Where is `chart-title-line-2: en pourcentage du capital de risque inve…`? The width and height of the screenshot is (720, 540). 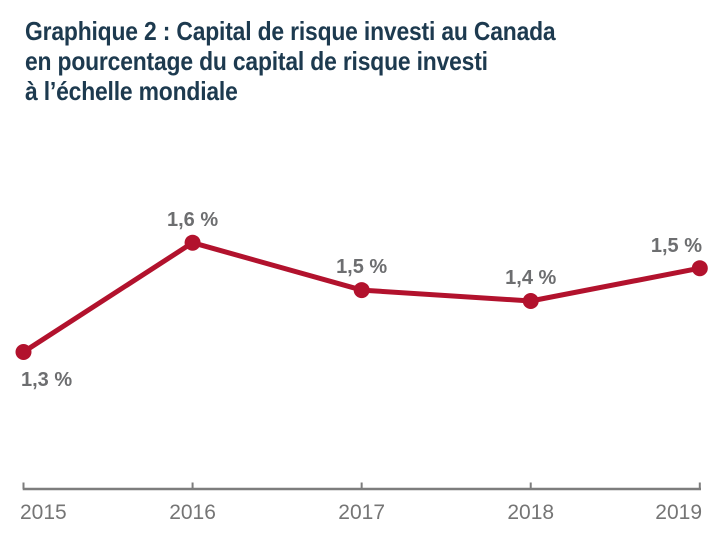
chart-title-line-2: en pourcentage du capital de risque inve… is located at coordinates (256, 61).